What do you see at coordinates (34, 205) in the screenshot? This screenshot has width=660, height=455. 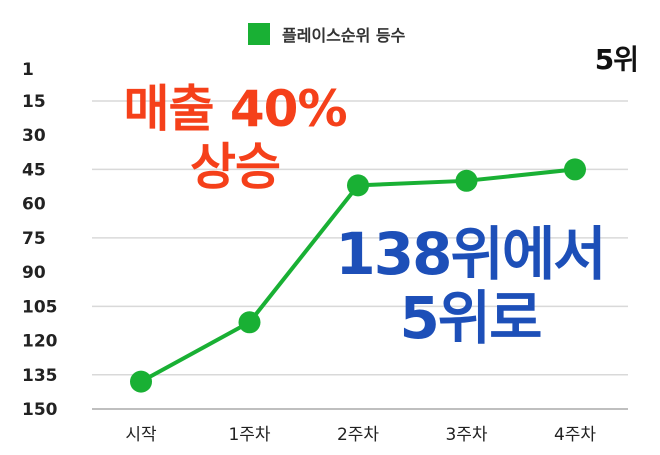 I see `y-tick-label: 60` at bounding box center [34, 205].